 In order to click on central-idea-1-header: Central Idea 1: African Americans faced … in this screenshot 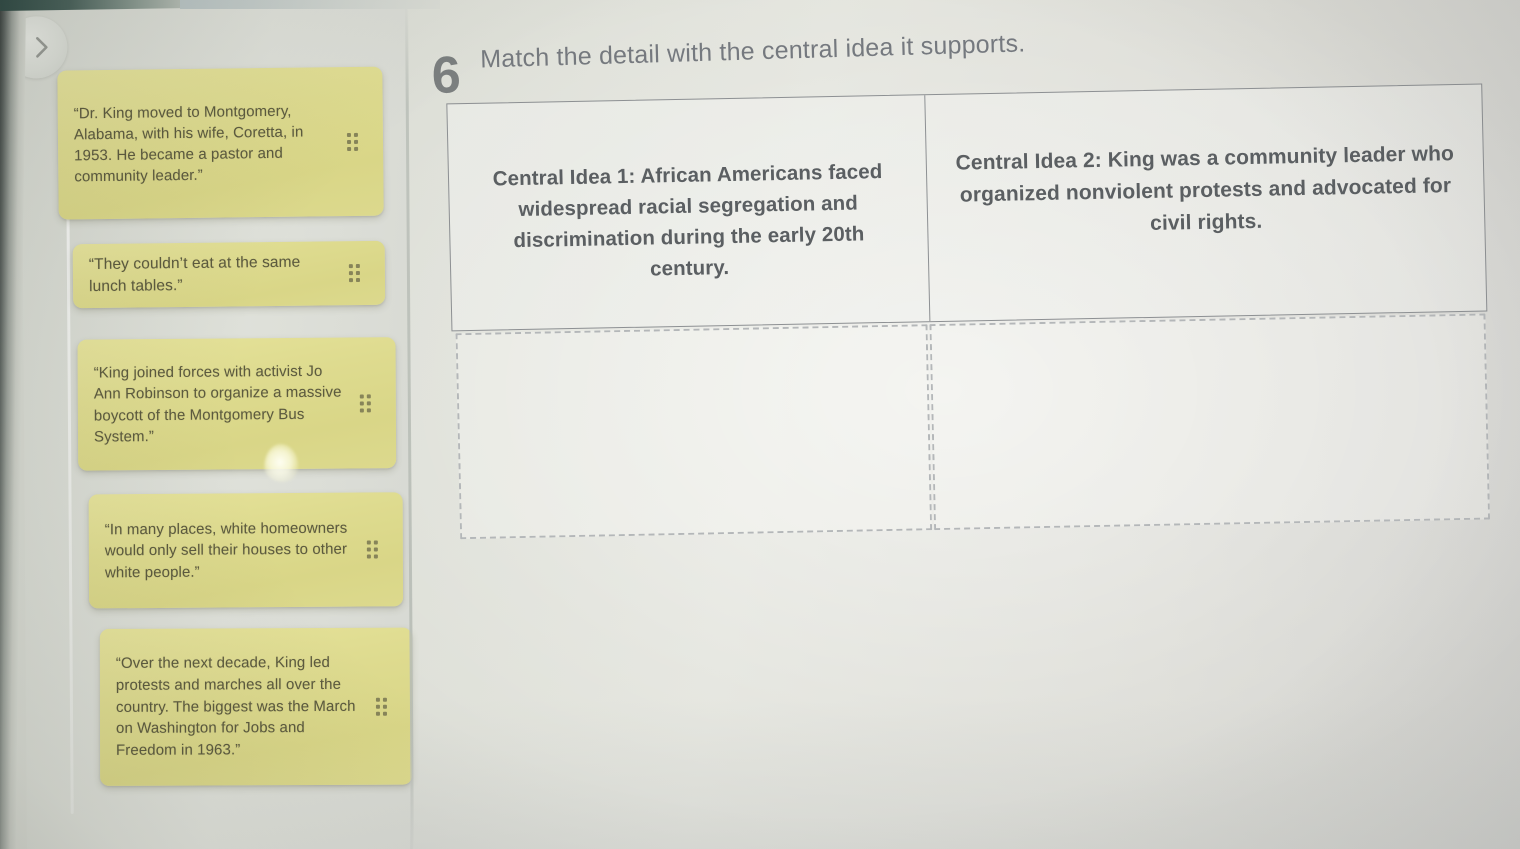, I will do `click(689, 213)`.